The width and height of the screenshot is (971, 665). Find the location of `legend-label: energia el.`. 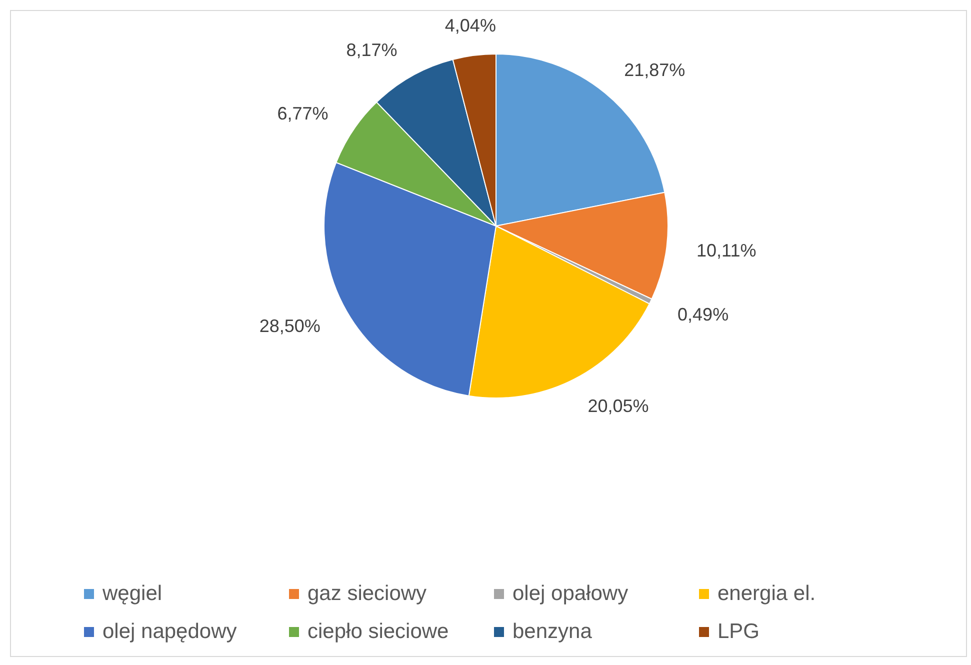

legend-label: energia el. is located at coordinates (767, 594).